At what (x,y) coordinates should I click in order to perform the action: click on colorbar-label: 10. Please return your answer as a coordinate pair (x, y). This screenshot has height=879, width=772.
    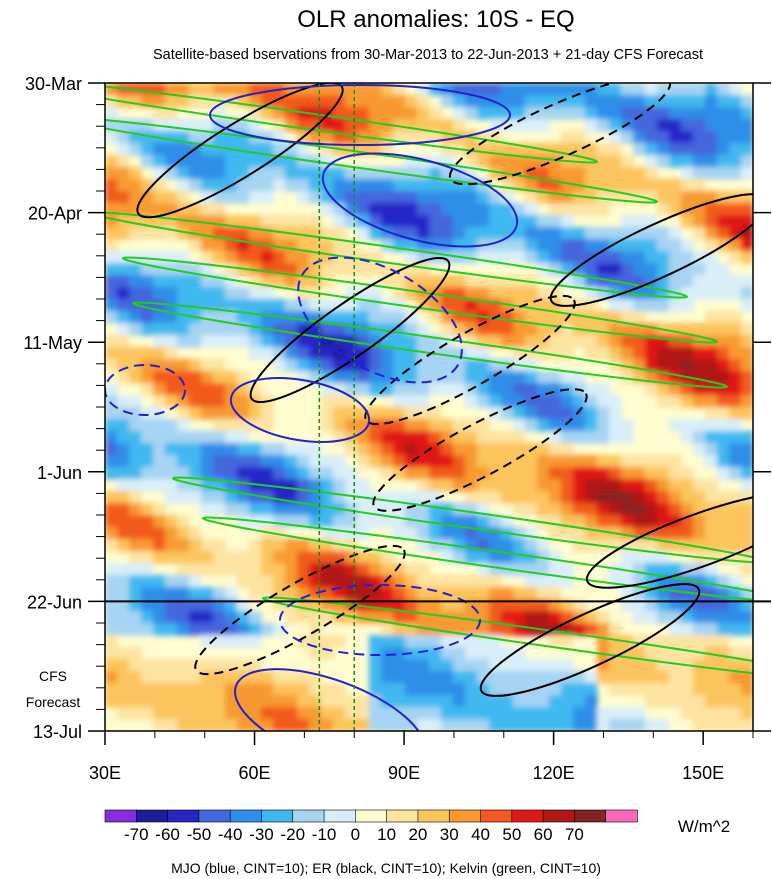
    Looking at the image, I should click on (386, 834).